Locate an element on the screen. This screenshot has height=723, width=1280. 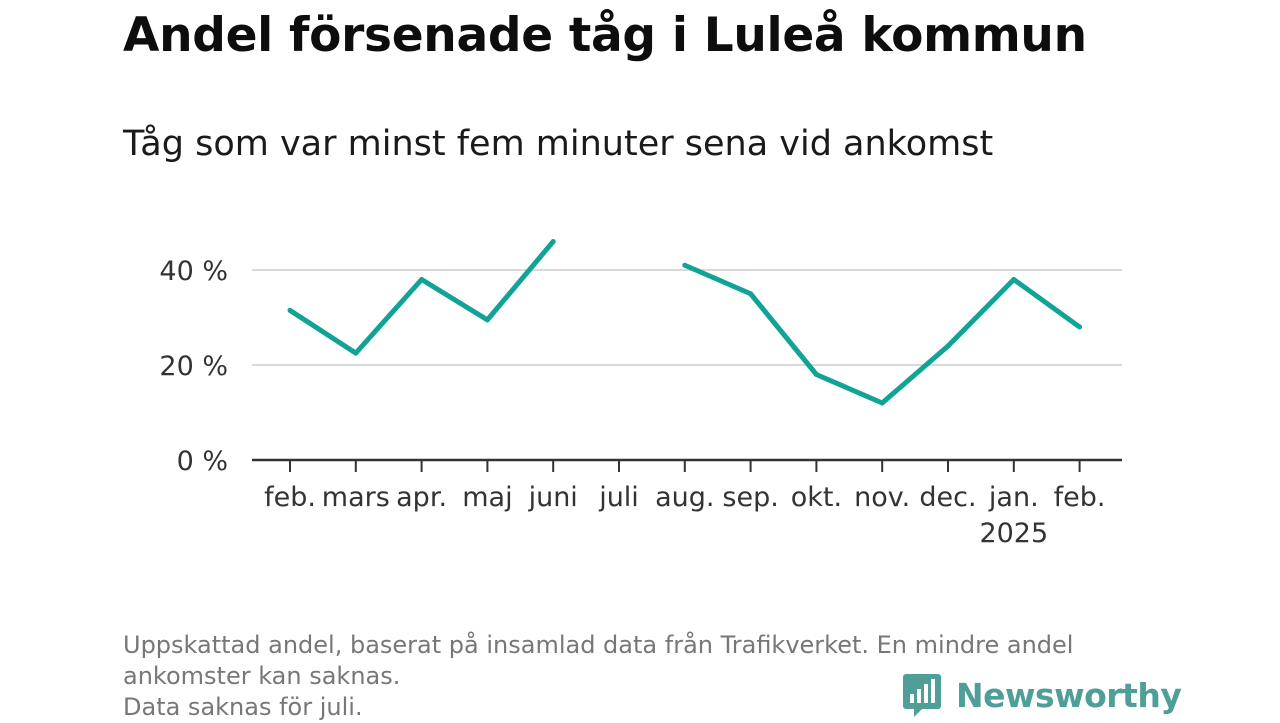
x-tick-label: maj is located at coordinates (487, 497).